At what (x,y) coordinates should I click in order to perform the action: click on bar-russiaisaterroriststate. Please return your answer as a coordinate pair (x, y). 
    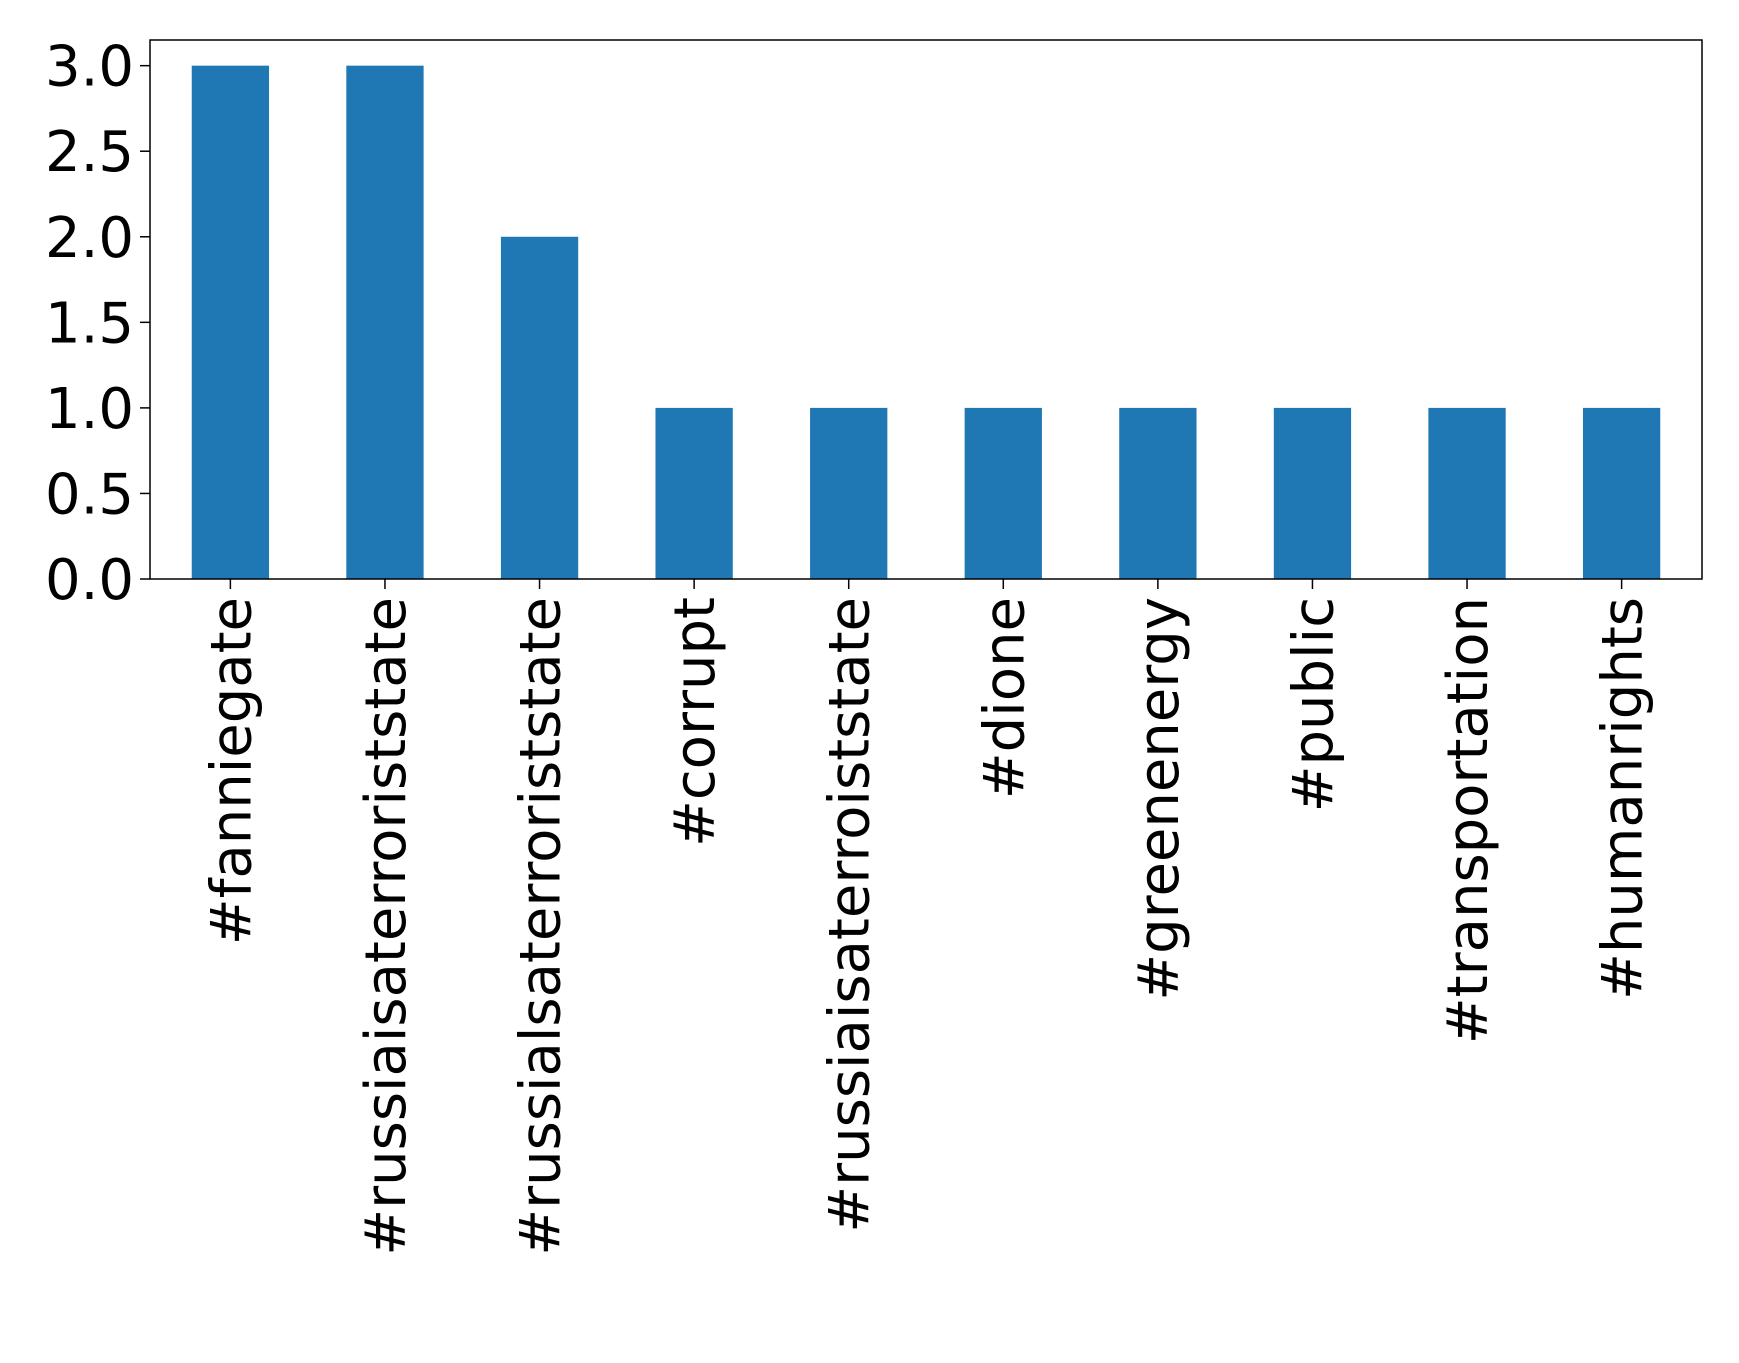
    Looking at the image, I should click on (385, 322).